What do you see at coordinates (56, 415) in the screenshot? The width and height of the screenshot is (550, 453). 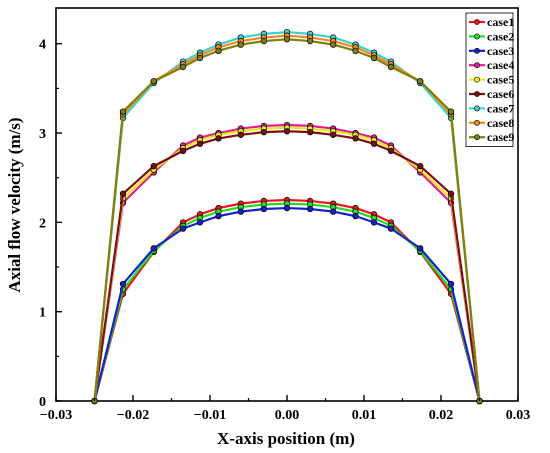 I see `x-tick-label: −0.03` at bounding box center [56, 415].